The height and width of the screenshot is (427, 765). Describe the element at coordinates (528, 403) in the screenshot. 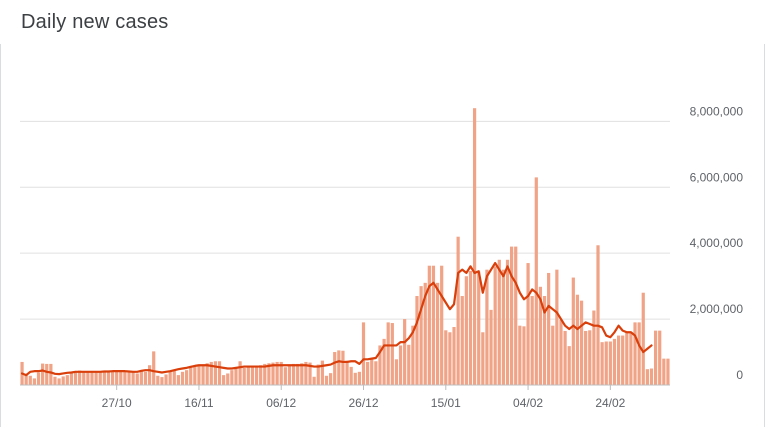

I see `x-tick-label: 04/02` at that location.